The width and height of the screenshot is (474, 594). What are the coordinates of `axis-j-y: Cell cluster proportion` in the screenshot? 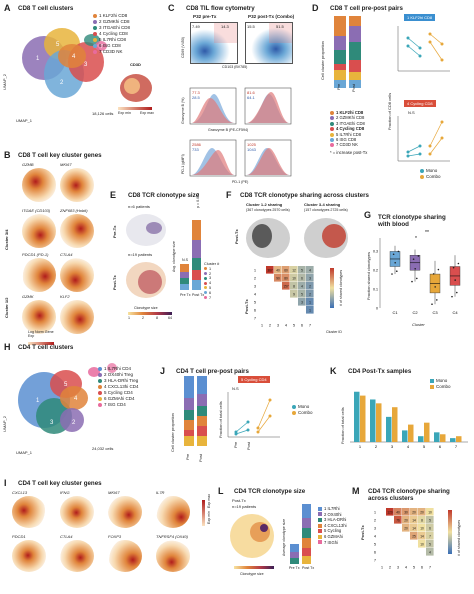 It's located at (172, 432).